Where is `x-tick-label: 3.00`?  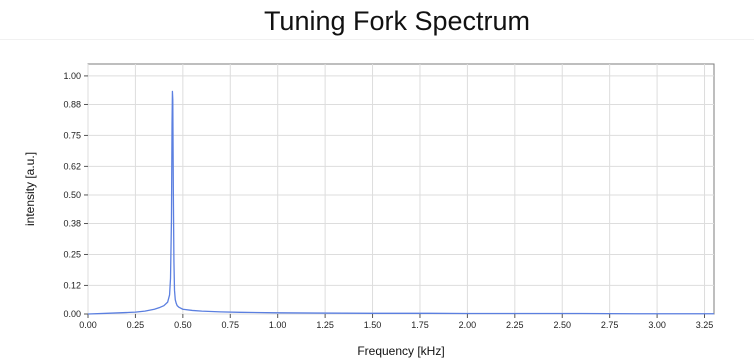 x-tick-label: 3.00 is located at coordinates (657, 325).